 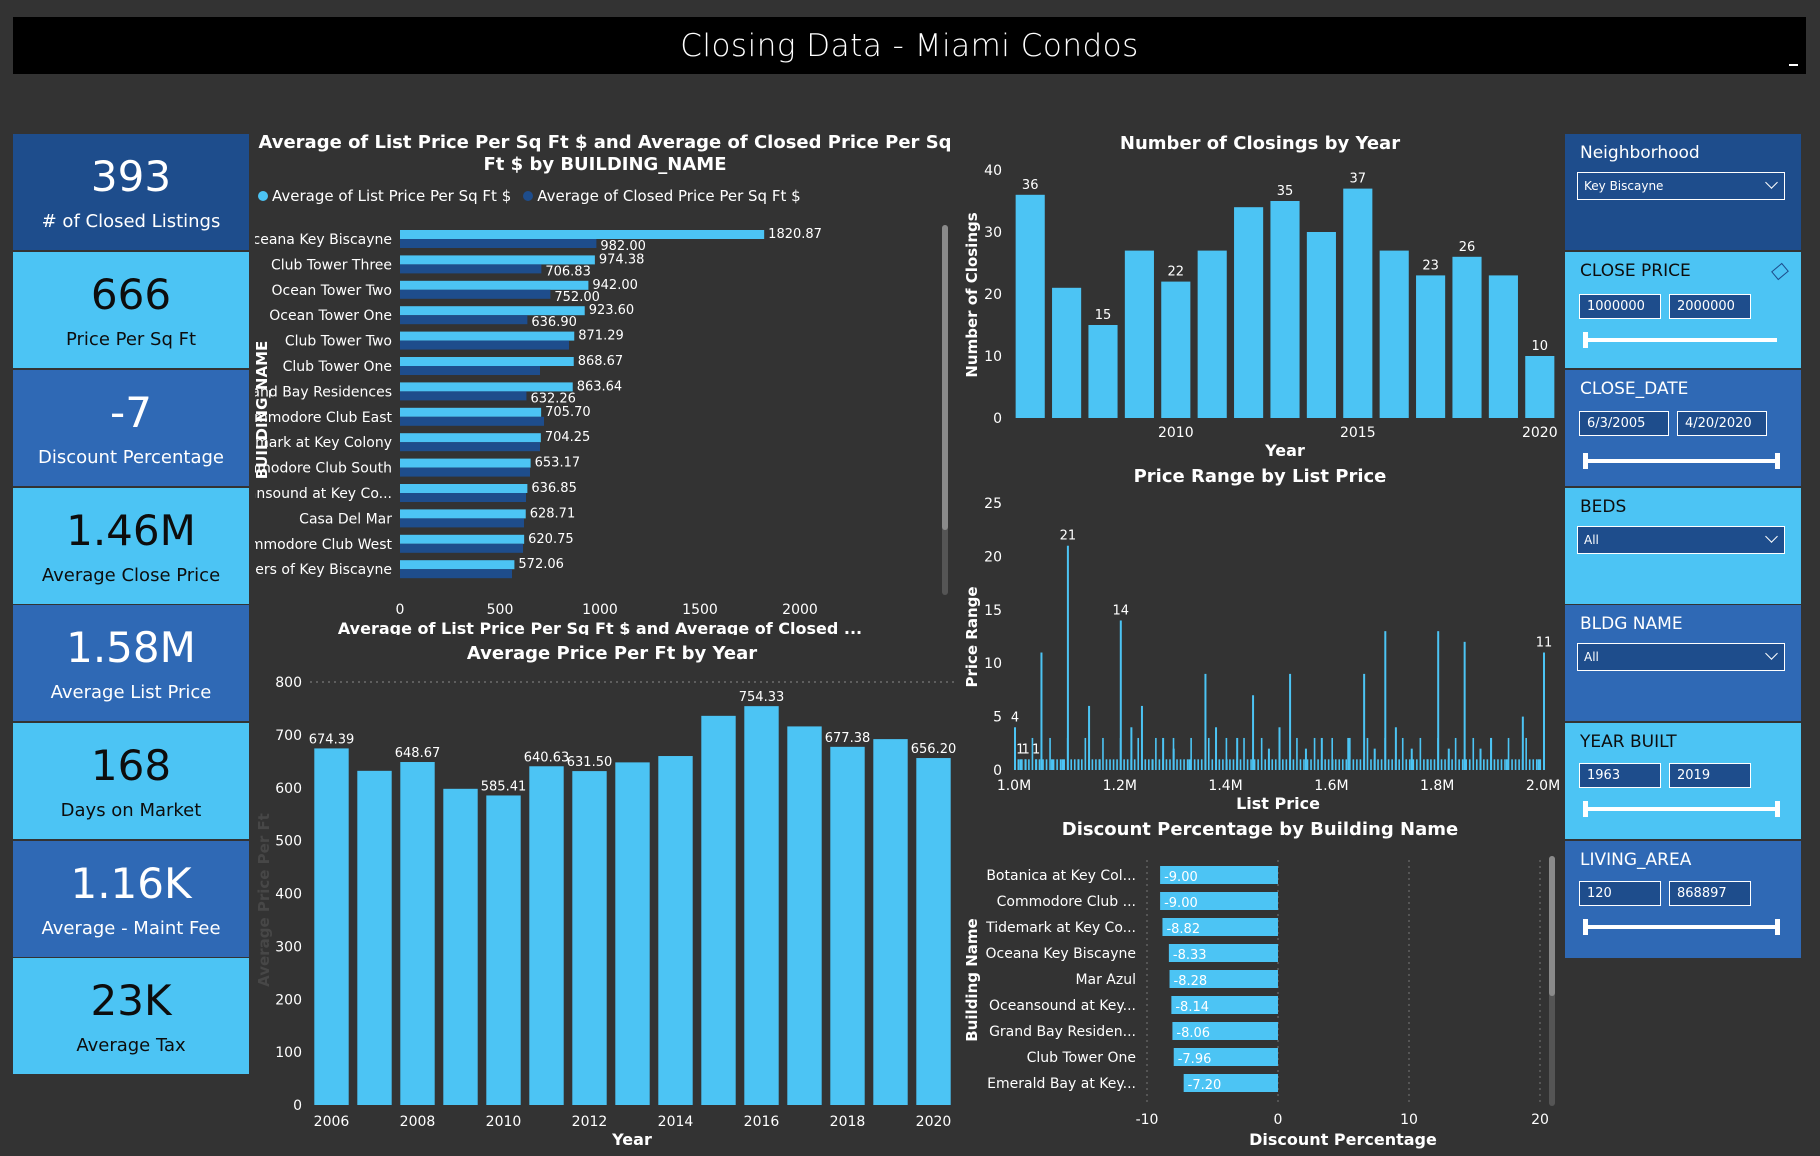 I want to click on slicer-bldg-name: BLDG NAME All, so click(x=1683, y=663).